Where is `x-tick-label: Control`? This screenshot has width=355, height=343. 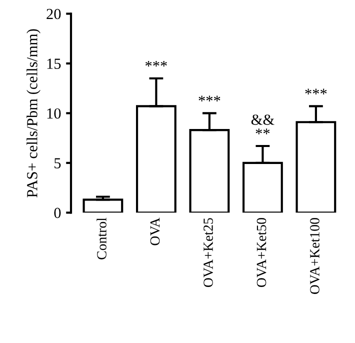
x-tick-label: Control is located at coordinates (101, 239).